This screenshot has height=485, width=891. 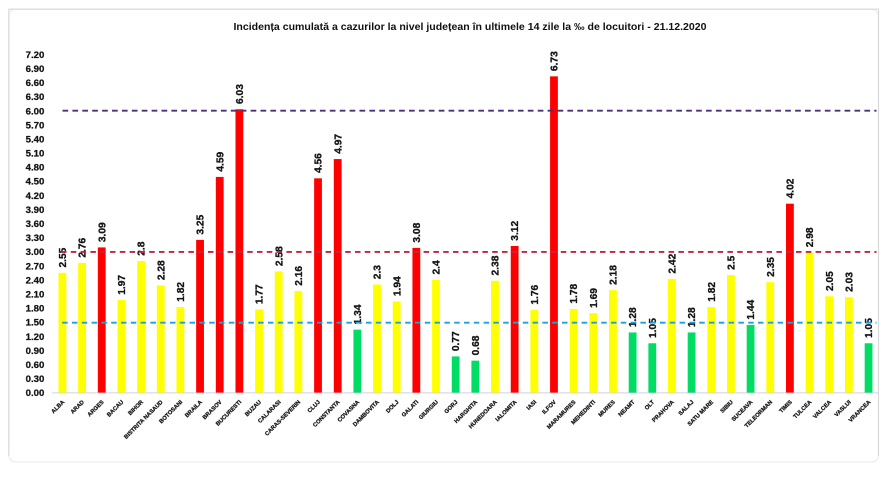 What do you see at coordinates (240, 94) in the screenshot?
I see `svg-text: 6.03` at bounding box center [240, 94].